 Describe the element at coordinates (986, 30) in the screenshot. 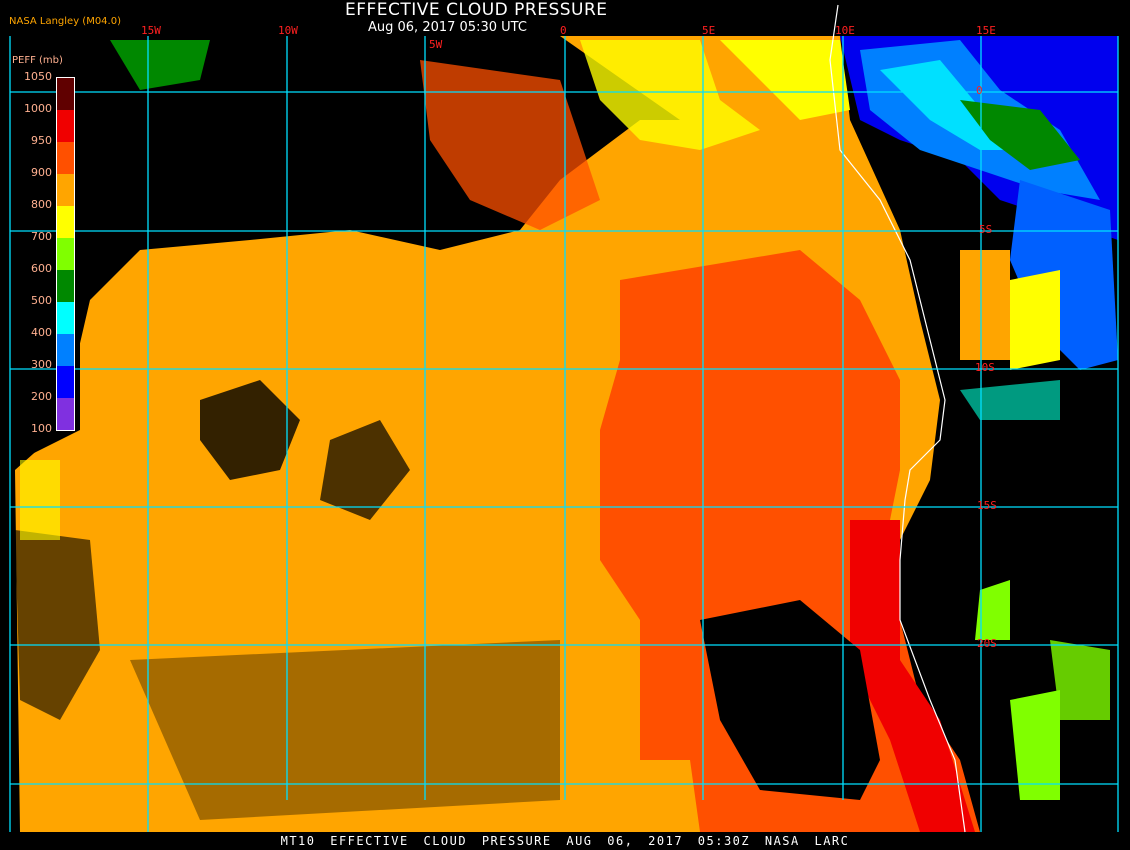

I see `lon-label: 15E` at that location.